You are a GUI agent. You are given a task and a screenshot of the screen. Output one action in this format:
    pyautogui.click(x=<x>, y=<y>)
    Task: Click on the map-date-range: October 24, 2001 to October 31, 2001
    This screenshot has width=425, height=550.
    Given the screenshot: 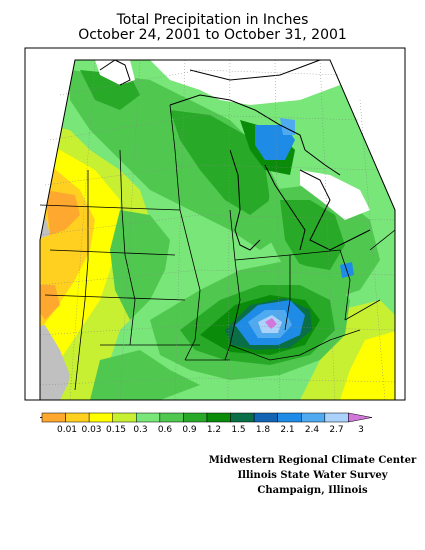 What is the action you would take?
    pyautogui.click(x=212, y=35)
    